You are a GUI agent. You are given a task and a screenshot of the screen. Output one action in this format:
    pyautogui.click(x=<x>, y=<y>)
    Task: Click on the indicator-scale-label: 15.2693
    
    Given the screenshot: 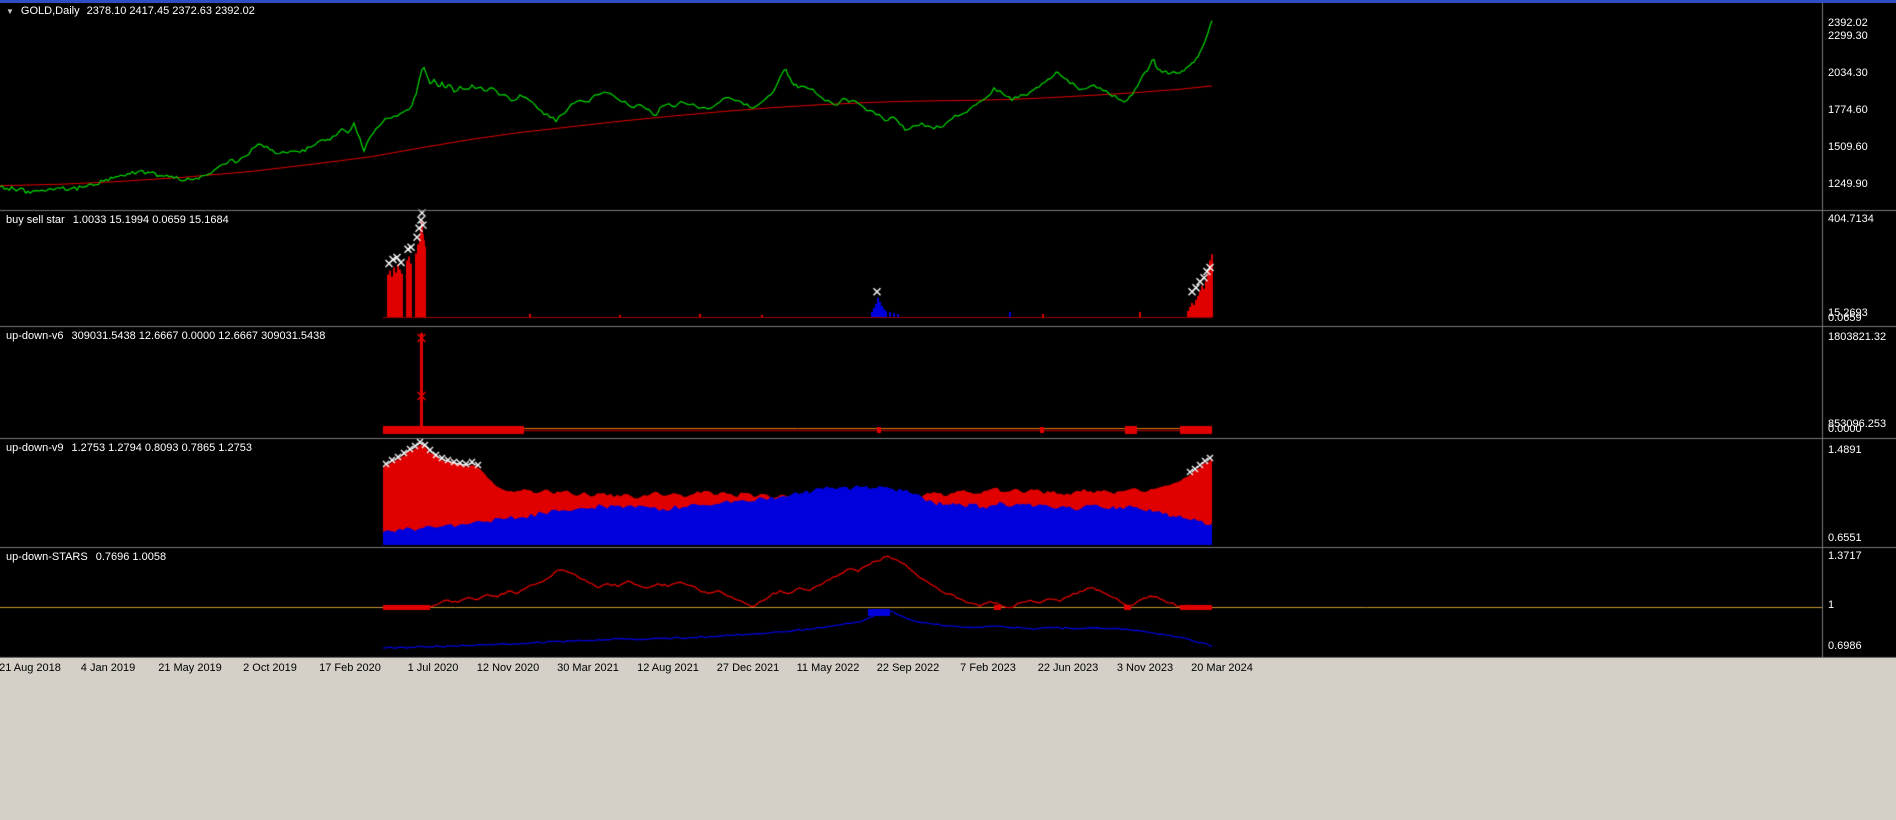 What is the action you would take?
    pyautogui.click(x=1848, y=313)
    